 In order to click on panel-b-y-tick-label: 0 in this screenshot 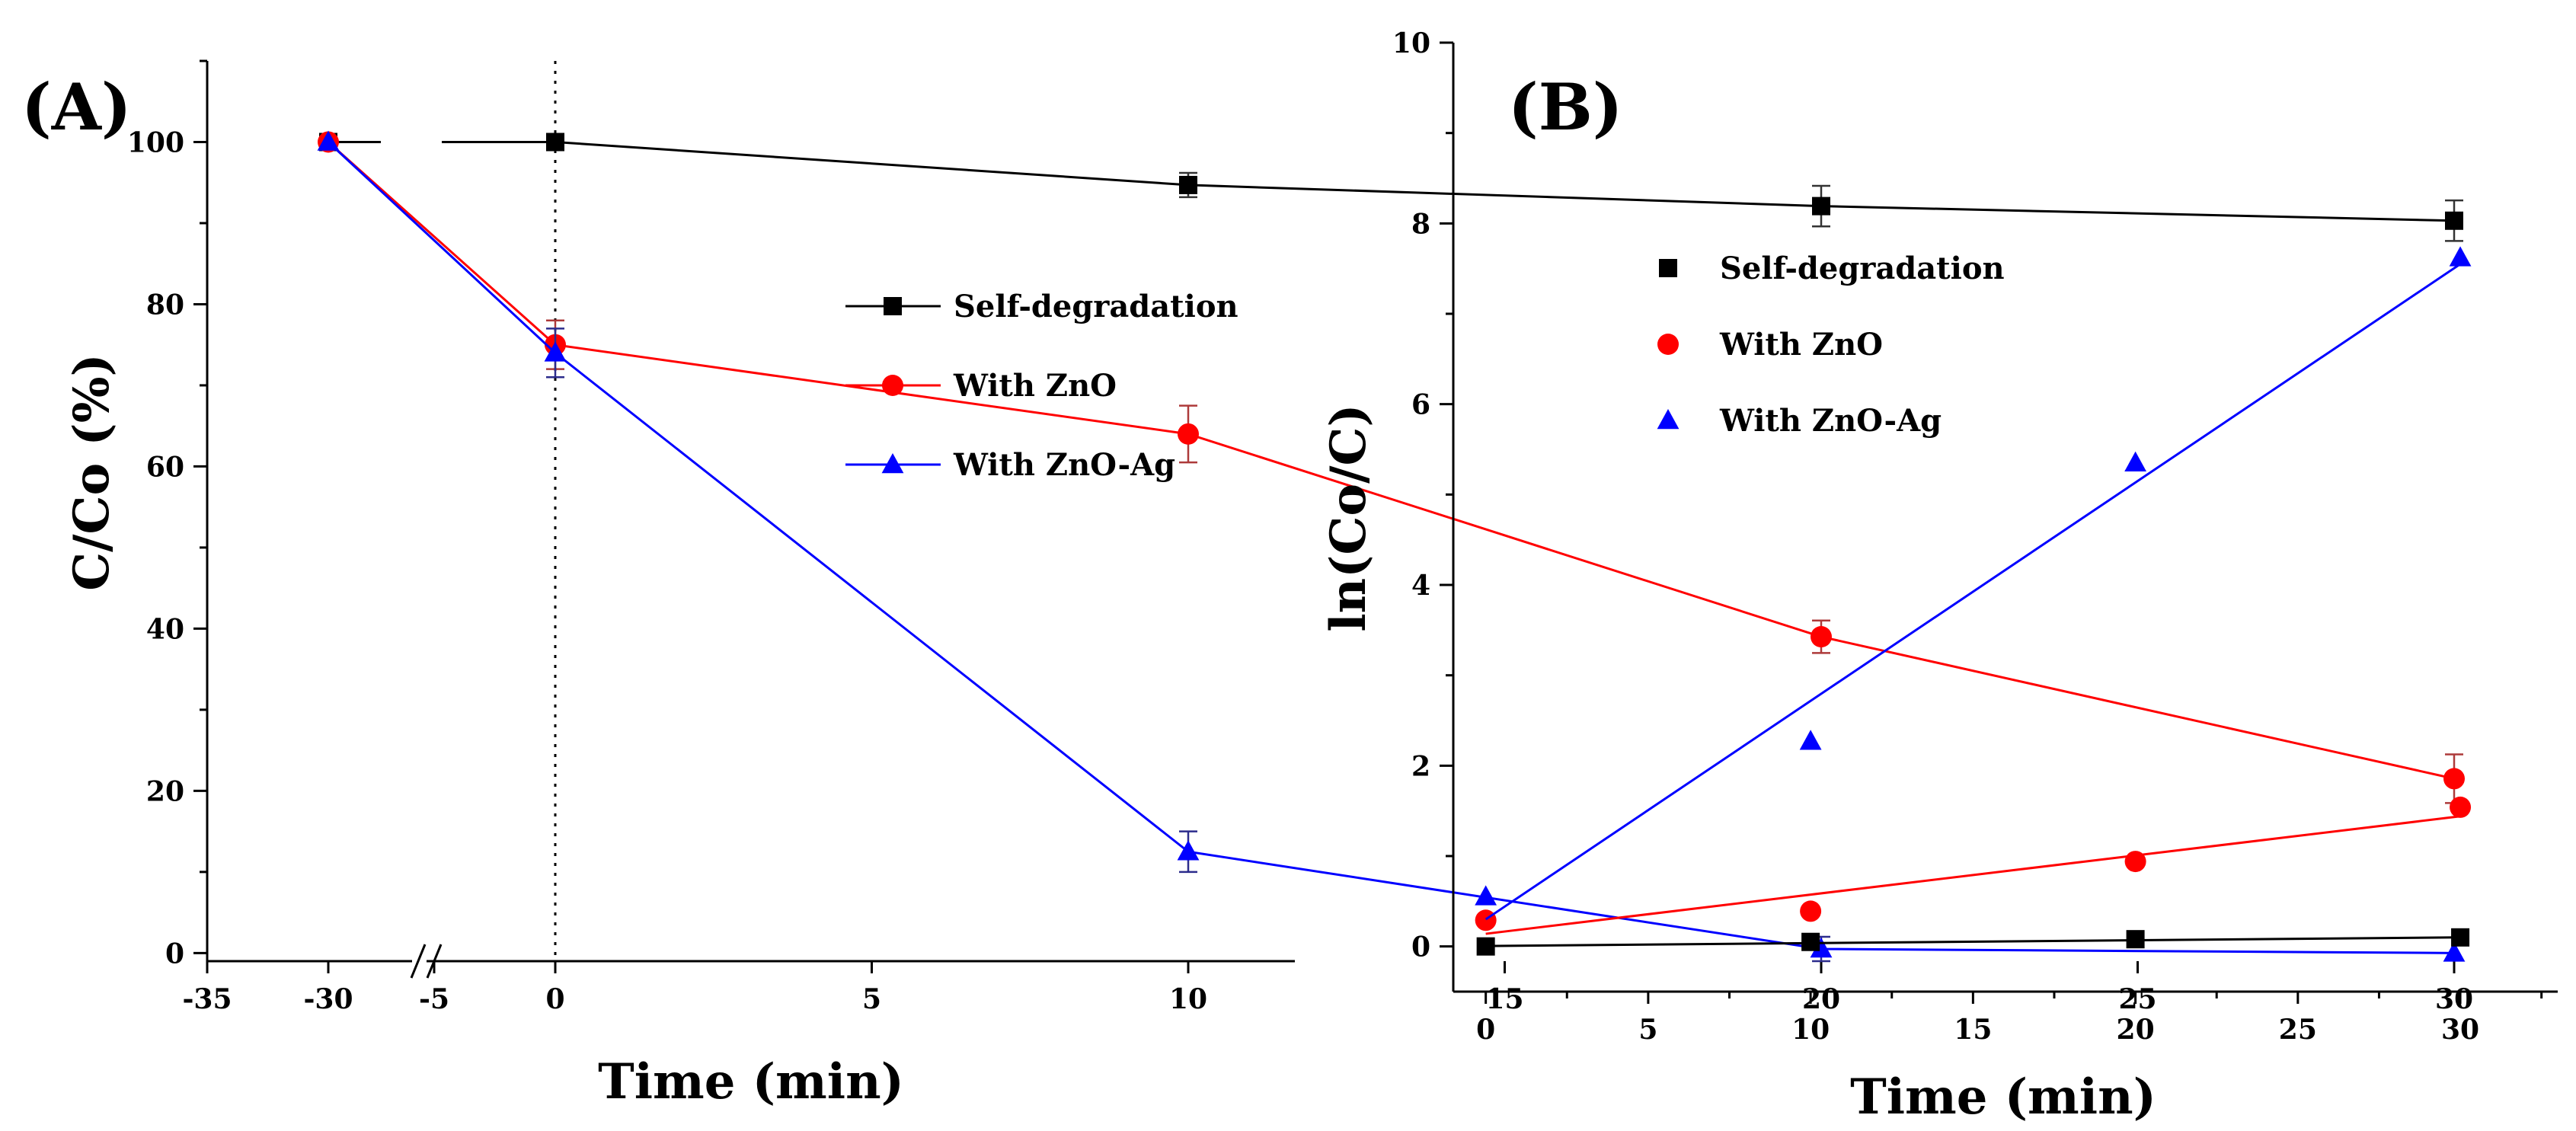, I will do `click(1420, 947)`.